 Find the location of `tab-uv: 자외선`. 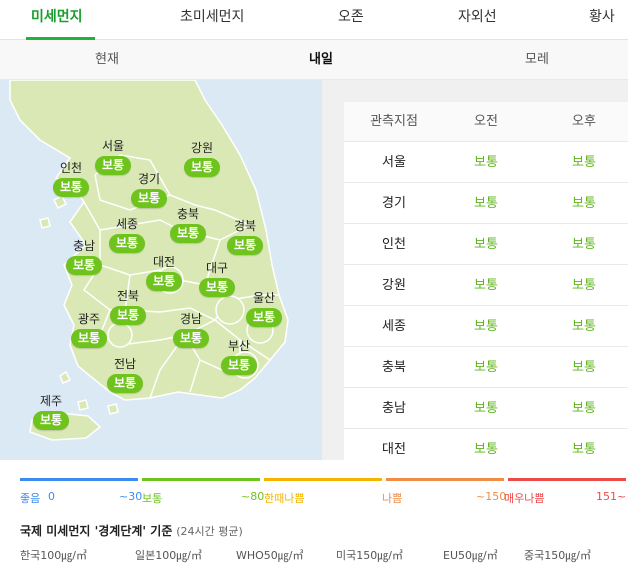

tab-uv: 자외선 is located at coordinates (477, 17).